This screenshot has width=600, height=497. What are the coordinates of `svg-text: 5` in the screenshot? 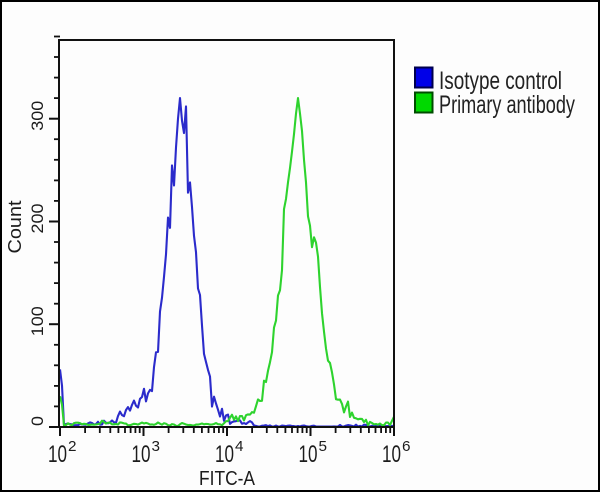 It's located at (323, 446).